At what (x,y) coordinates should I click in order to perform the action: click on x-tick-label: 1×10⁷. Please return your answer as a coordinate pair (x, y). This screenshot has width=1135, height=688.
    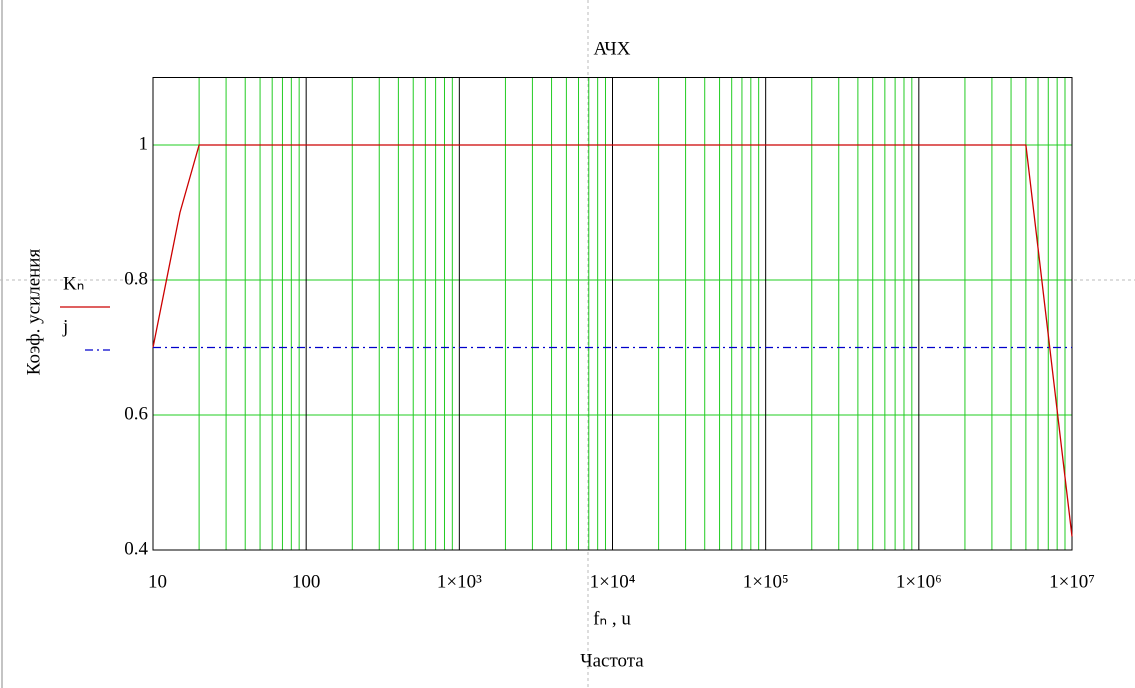
    Looking at the image, I should click on (1072, 581).